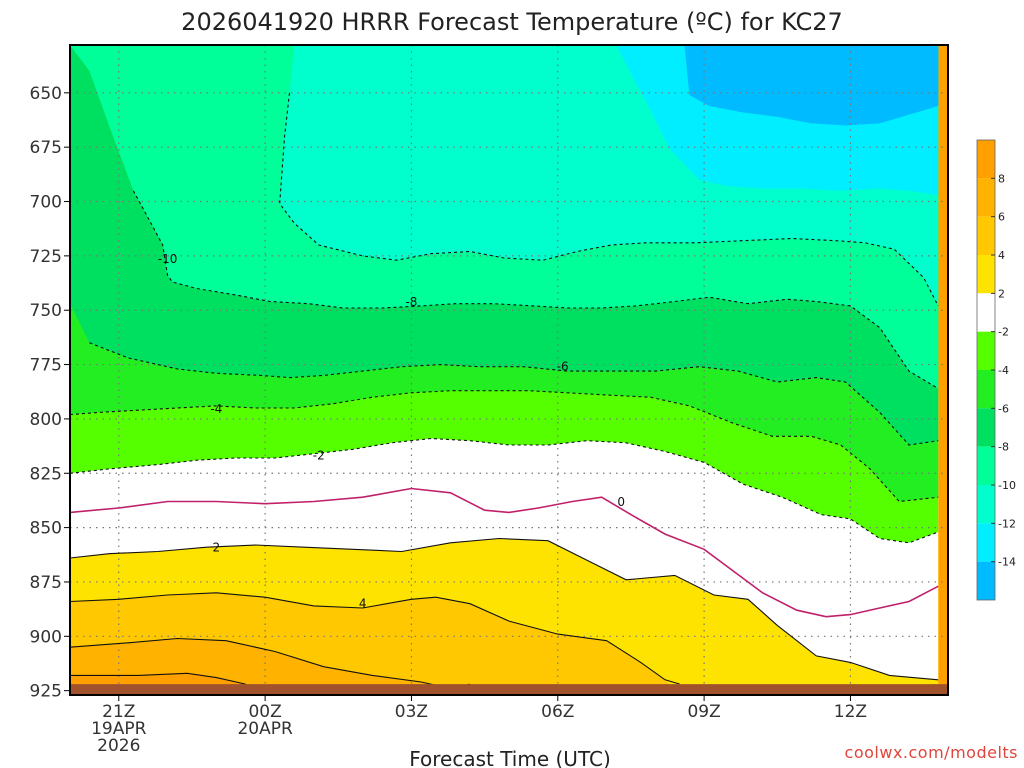 This screenshot has height=768, width=1024. Describe the element at coordinates (46, 203) in the screenshot. I see `y-tick-label: 700` at that location.